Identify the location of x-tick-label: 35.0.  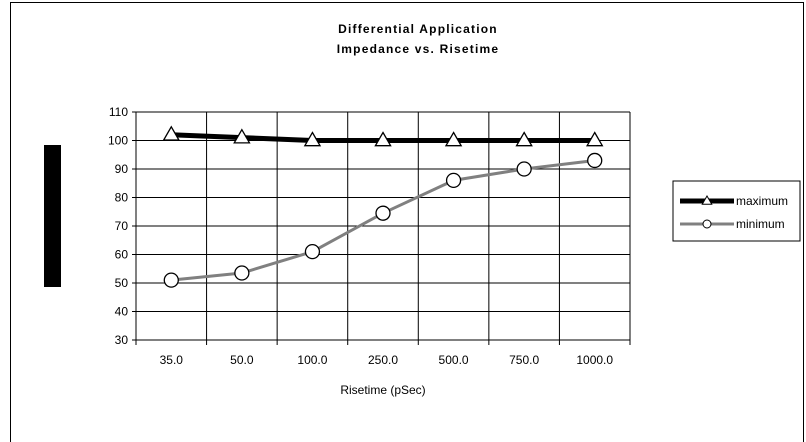
(172, 360).